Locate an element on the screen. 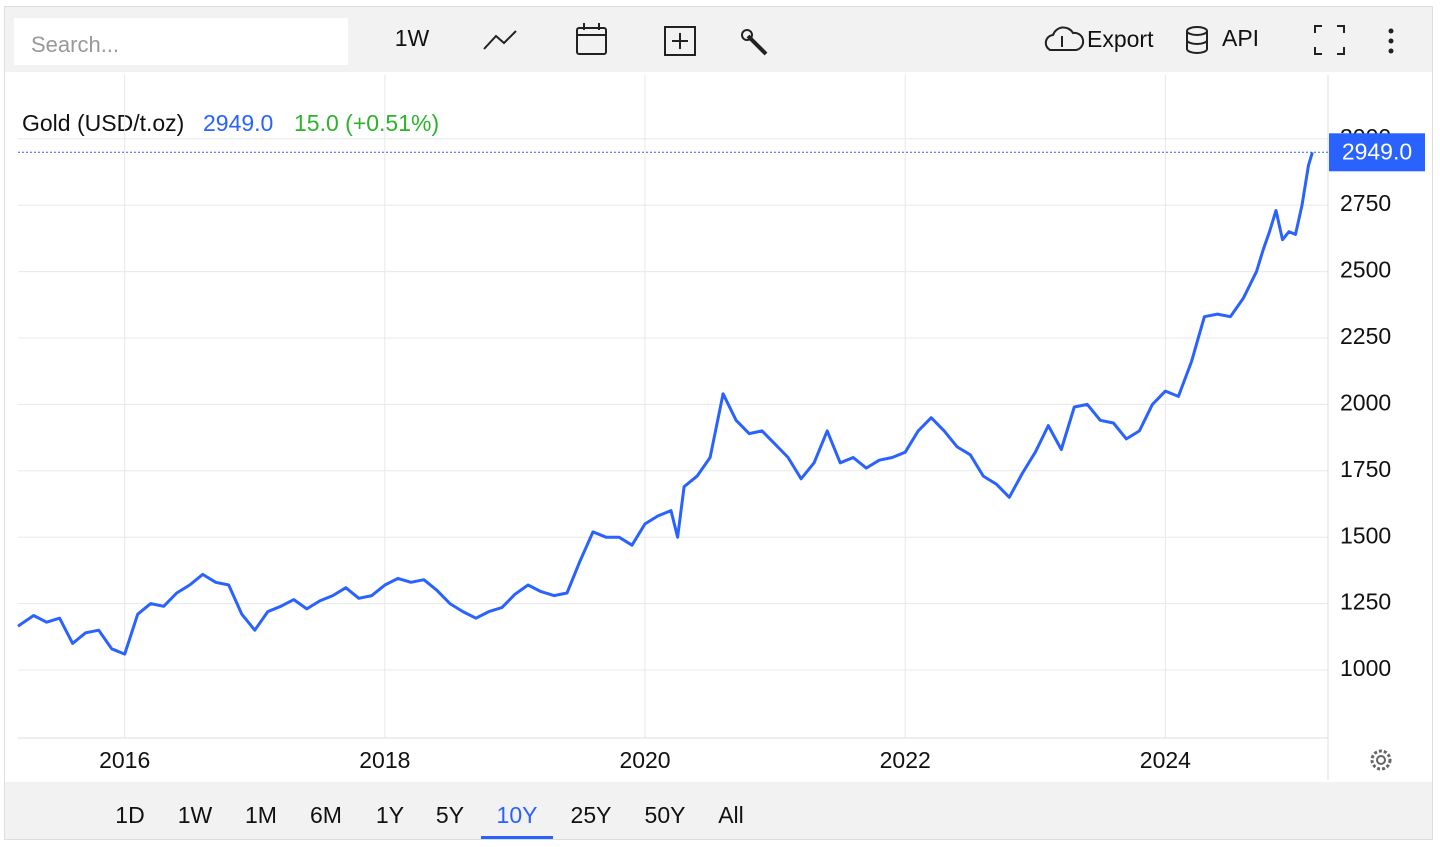 Image resolution: width=1440 pixels, height=847 pixels. range-button: 6M is located at coordinates (326, 815).